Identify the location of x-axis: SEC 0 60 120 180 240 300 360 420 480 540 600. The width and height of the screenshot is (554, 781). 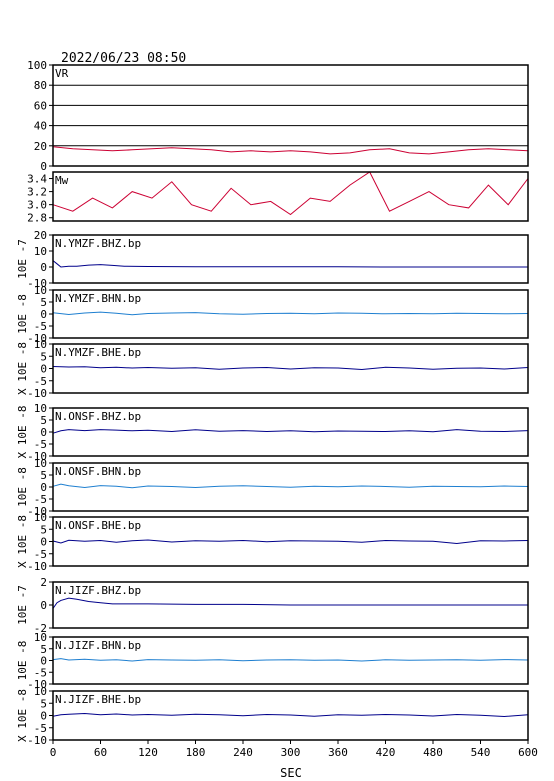
(294, 760).